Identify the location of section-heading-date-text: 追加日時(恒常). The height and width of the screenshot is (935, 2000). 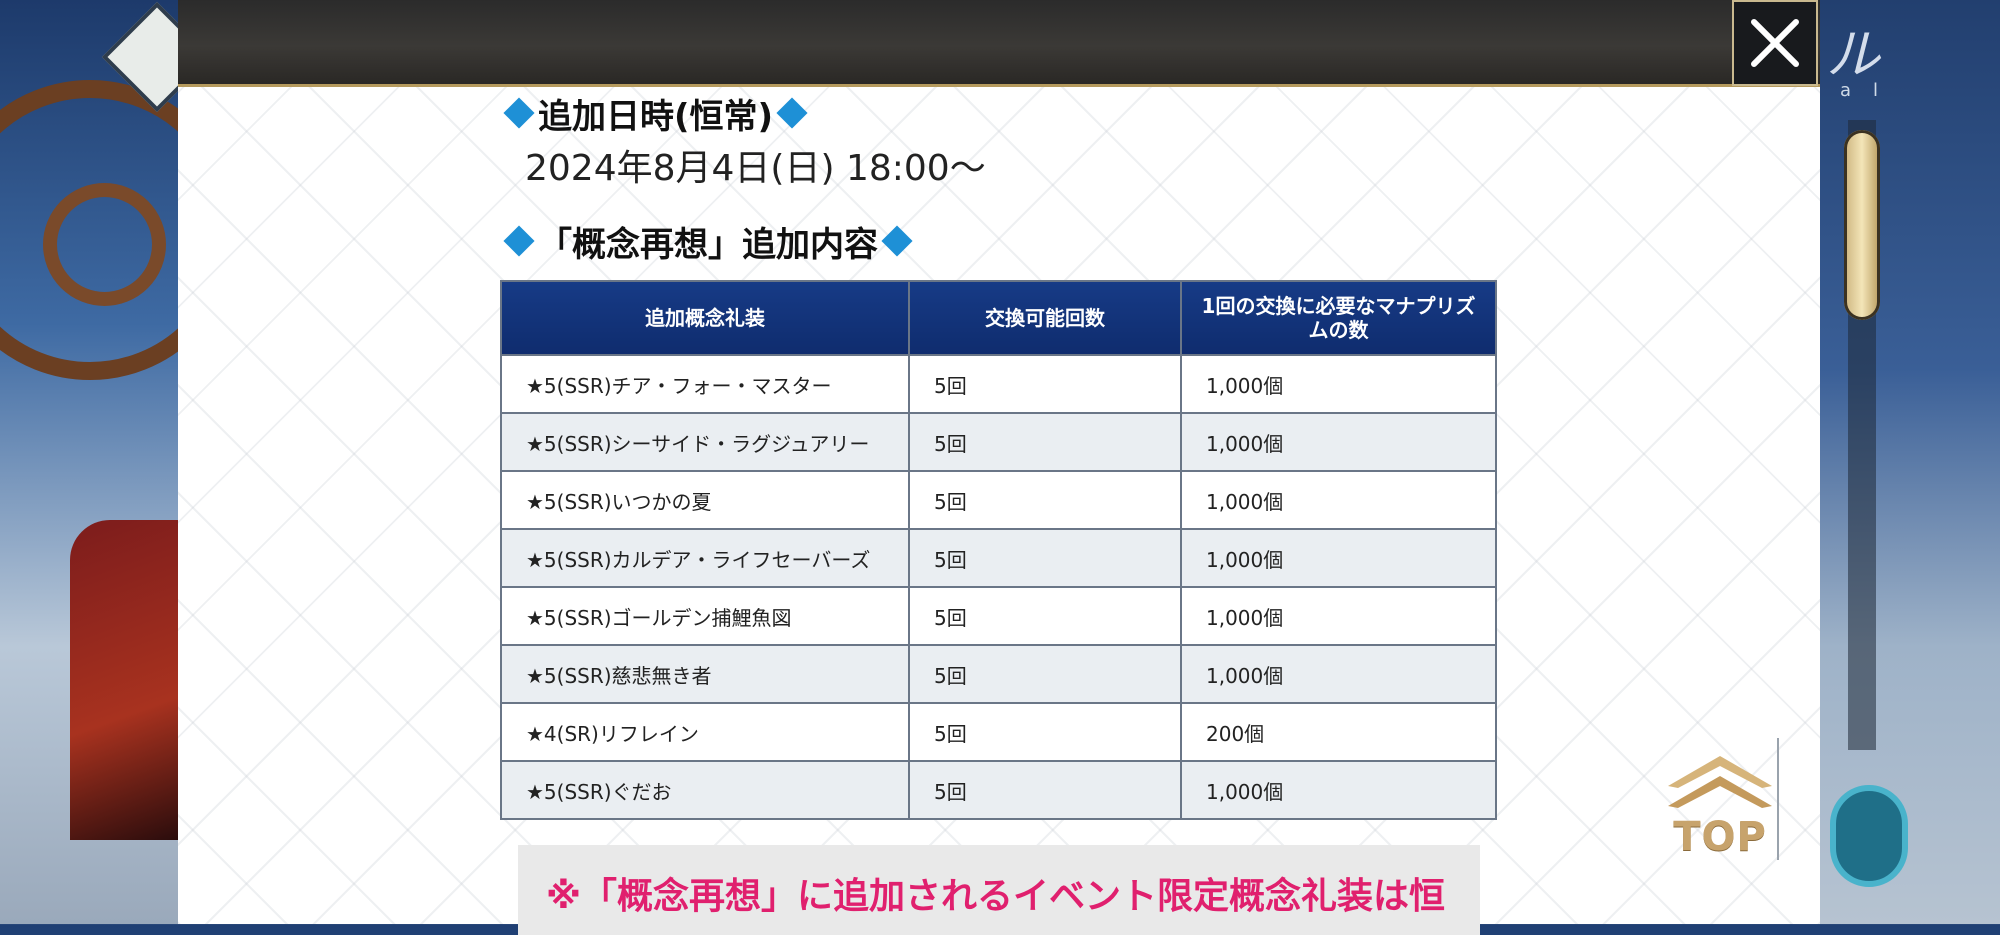
(656, 116).